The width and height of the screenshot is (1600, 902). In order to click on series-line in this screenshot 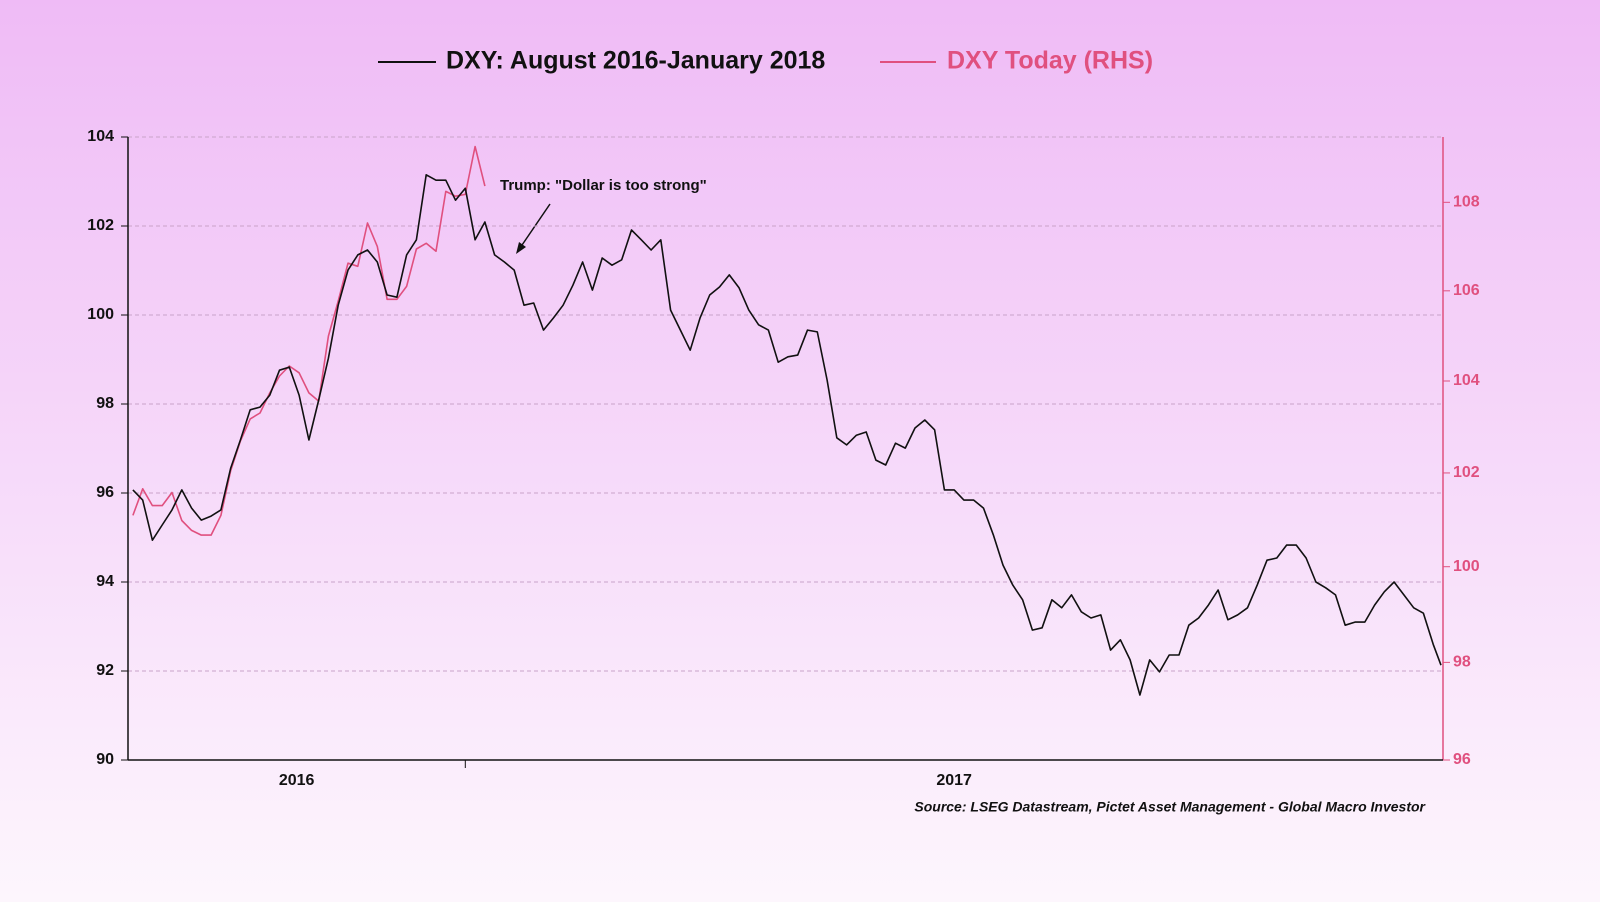, I will do `click(309, 340)`.